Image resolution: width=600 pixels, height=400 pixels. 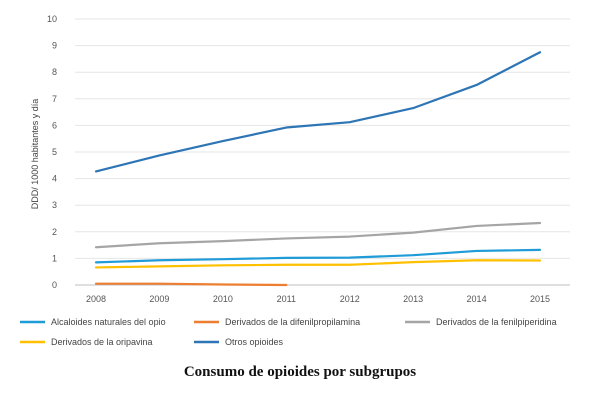 I want to click on y-tick-label: 10, so click(x=52, y=19).